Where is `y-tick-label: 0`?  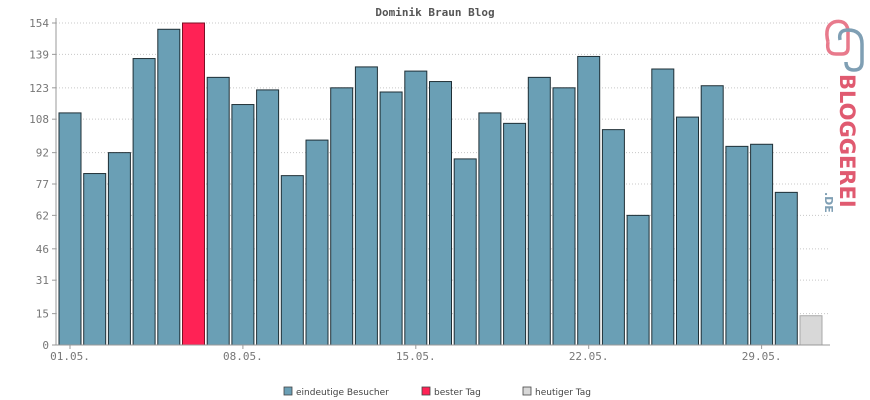
y-tick-label: 0 is located at coordinates (45, 345).